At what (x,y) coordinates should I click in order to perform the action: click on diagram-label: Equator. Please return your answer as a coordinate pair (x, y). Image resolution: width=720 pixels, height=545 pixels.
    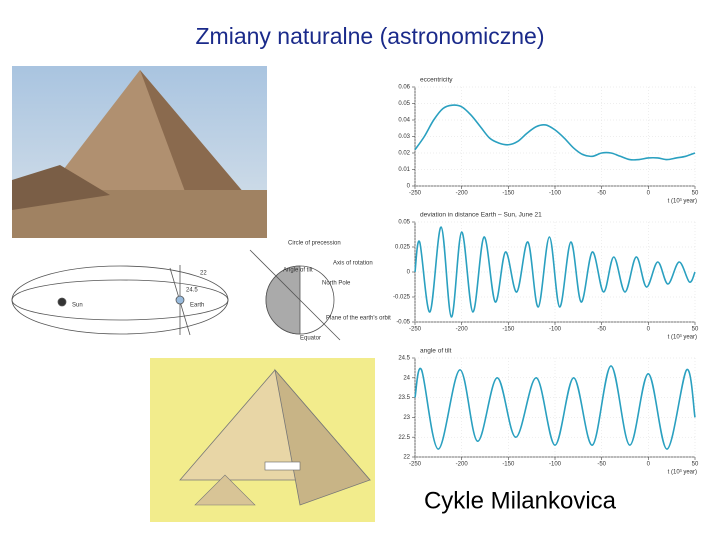
    Looking at the image, I should click on (310, 339).